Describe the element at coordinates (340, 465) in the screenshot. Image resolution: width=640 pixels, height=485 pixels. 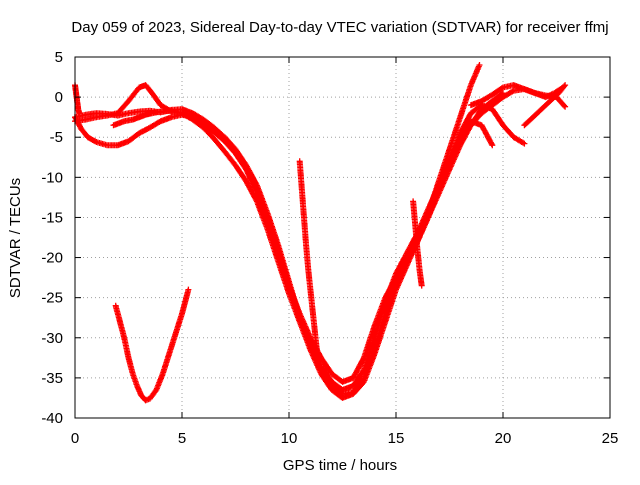
I see `x-axis-label: GPS time / hours` at that location.